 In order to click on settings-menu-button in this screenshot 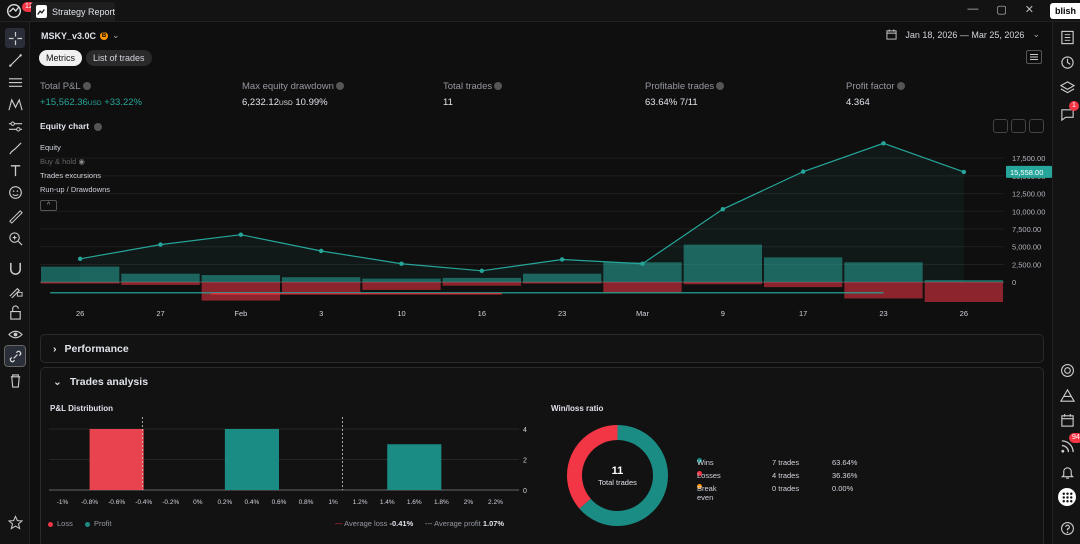, I will do `click(1034, 57)`.